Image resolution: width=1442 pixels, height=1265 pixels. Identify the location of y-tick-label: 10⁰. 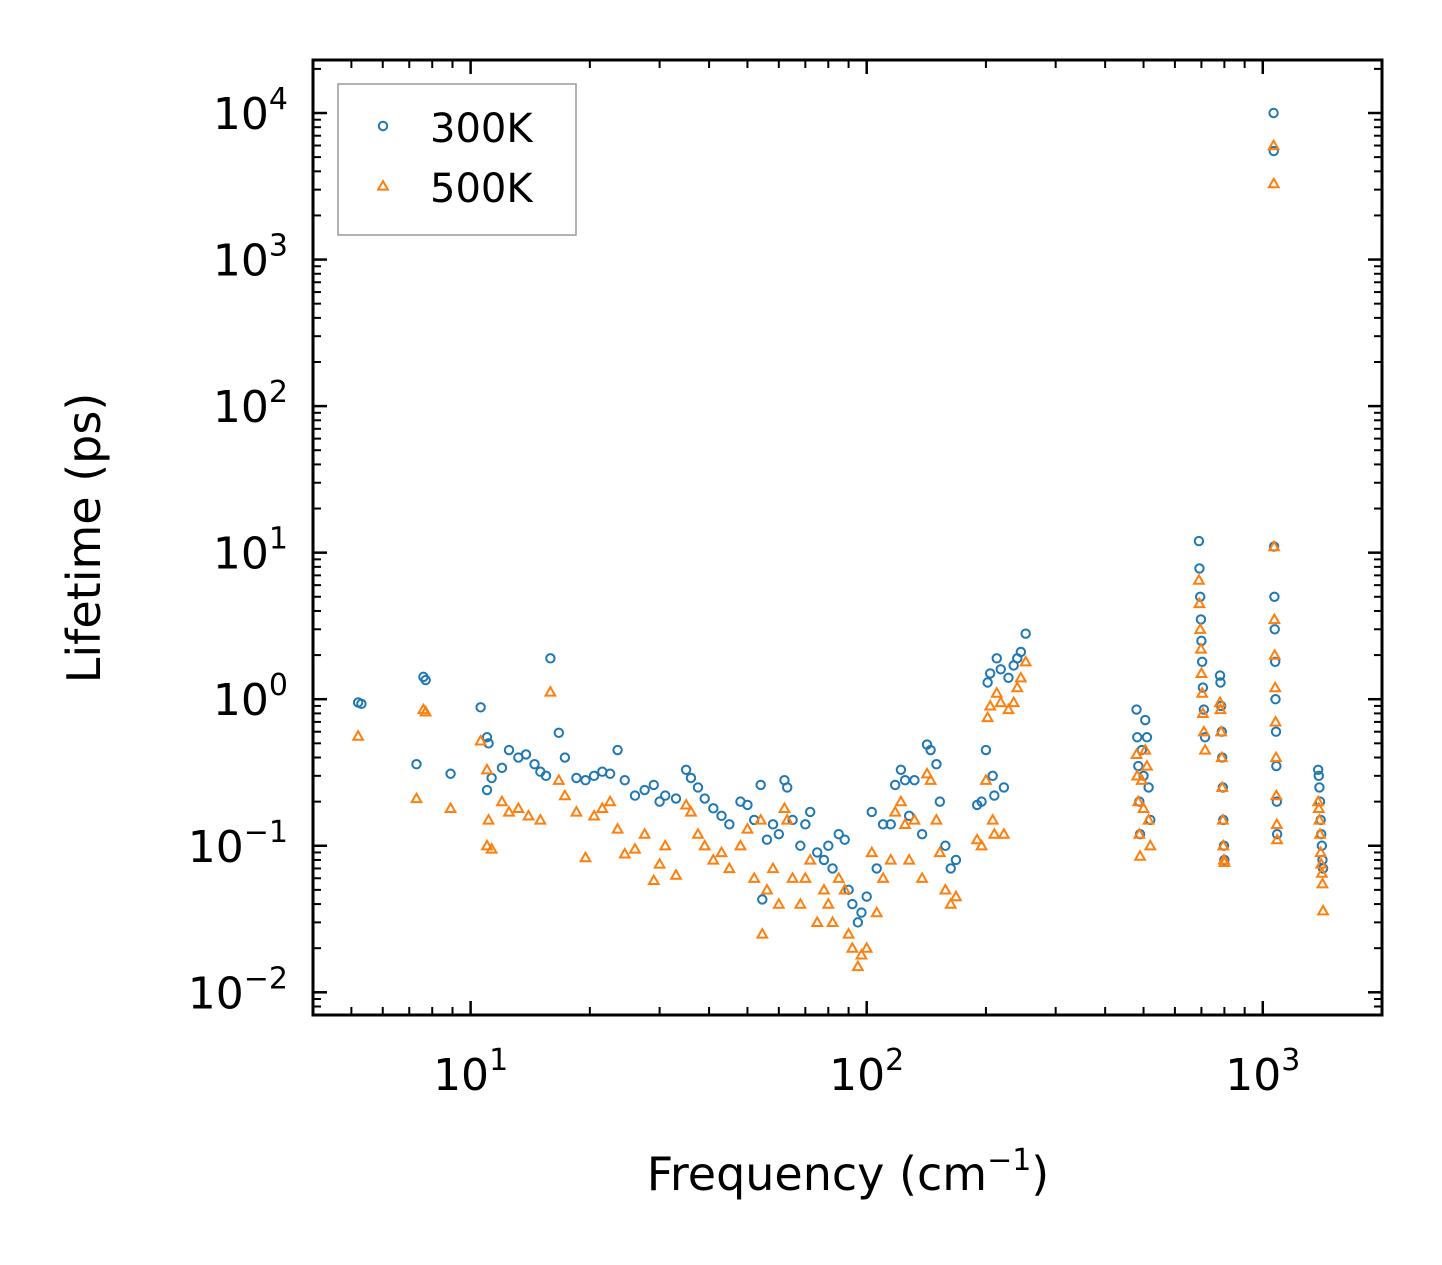
(250, 697).